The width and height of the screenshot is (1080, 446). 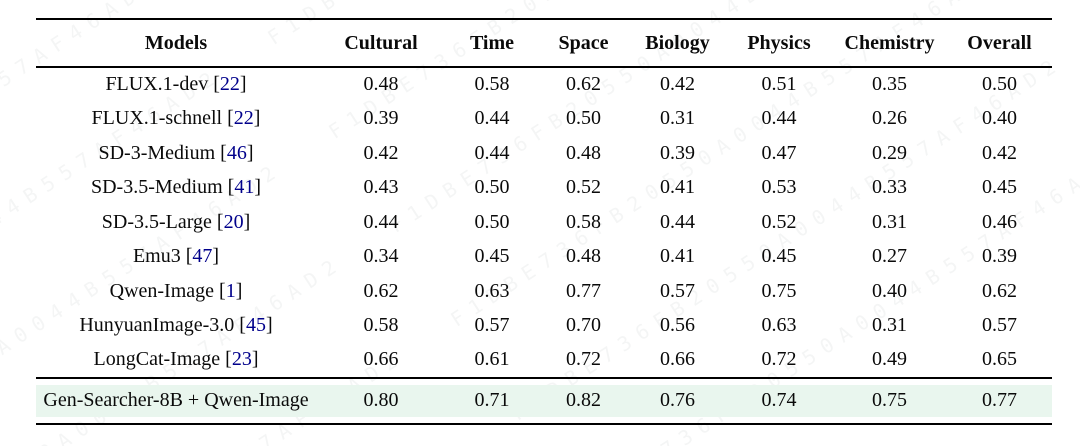 I want to click on metric-cell: 0.71, so click(x=492, y=400).